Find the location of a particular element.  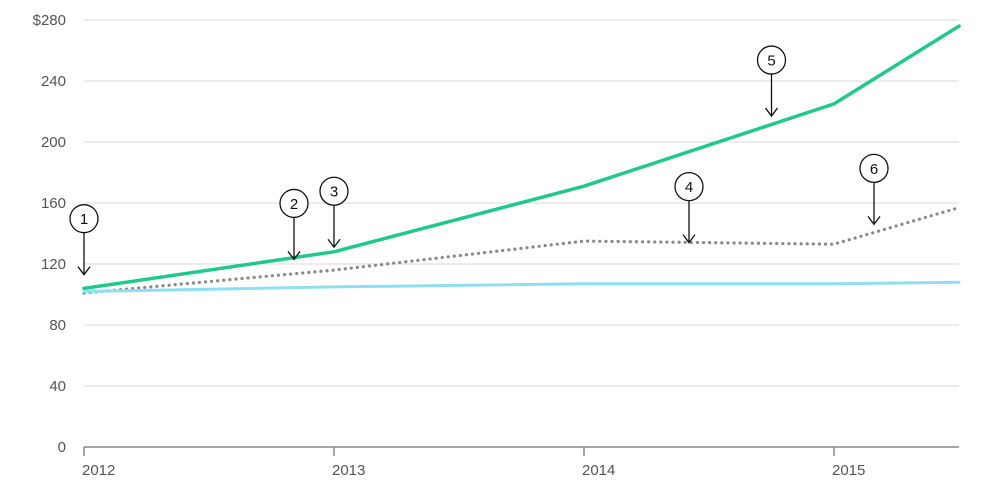

callout-3: 3 is located at coordinates (334, 212).